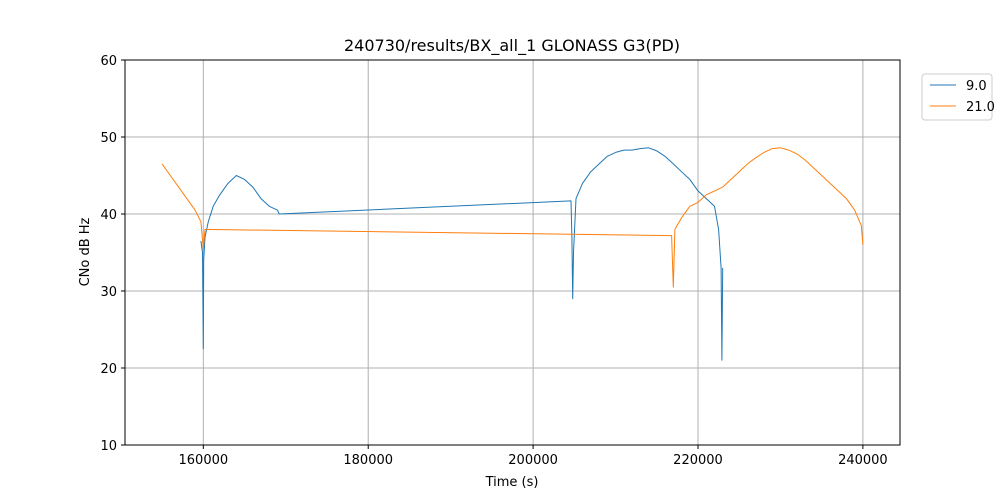  What do you see at coordinates (958, 97) in the screenshot?
I see `legend: 9.0 21.0` at bounding box center [958, 97].